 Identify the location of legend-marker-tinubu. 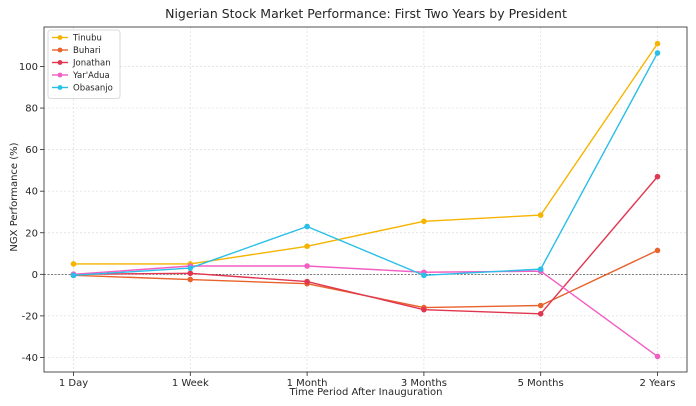
(60, 37).